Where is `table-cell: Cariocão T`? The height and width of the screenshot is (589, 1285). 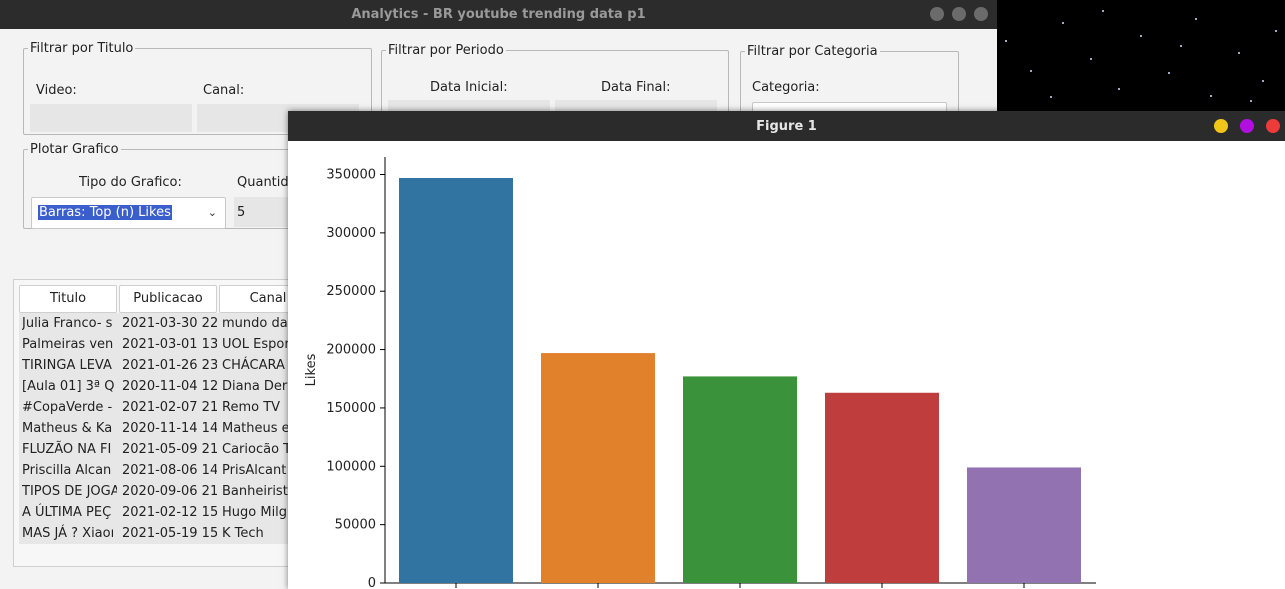
table-cell: Cariocão T is located at coordinates (257, 449).